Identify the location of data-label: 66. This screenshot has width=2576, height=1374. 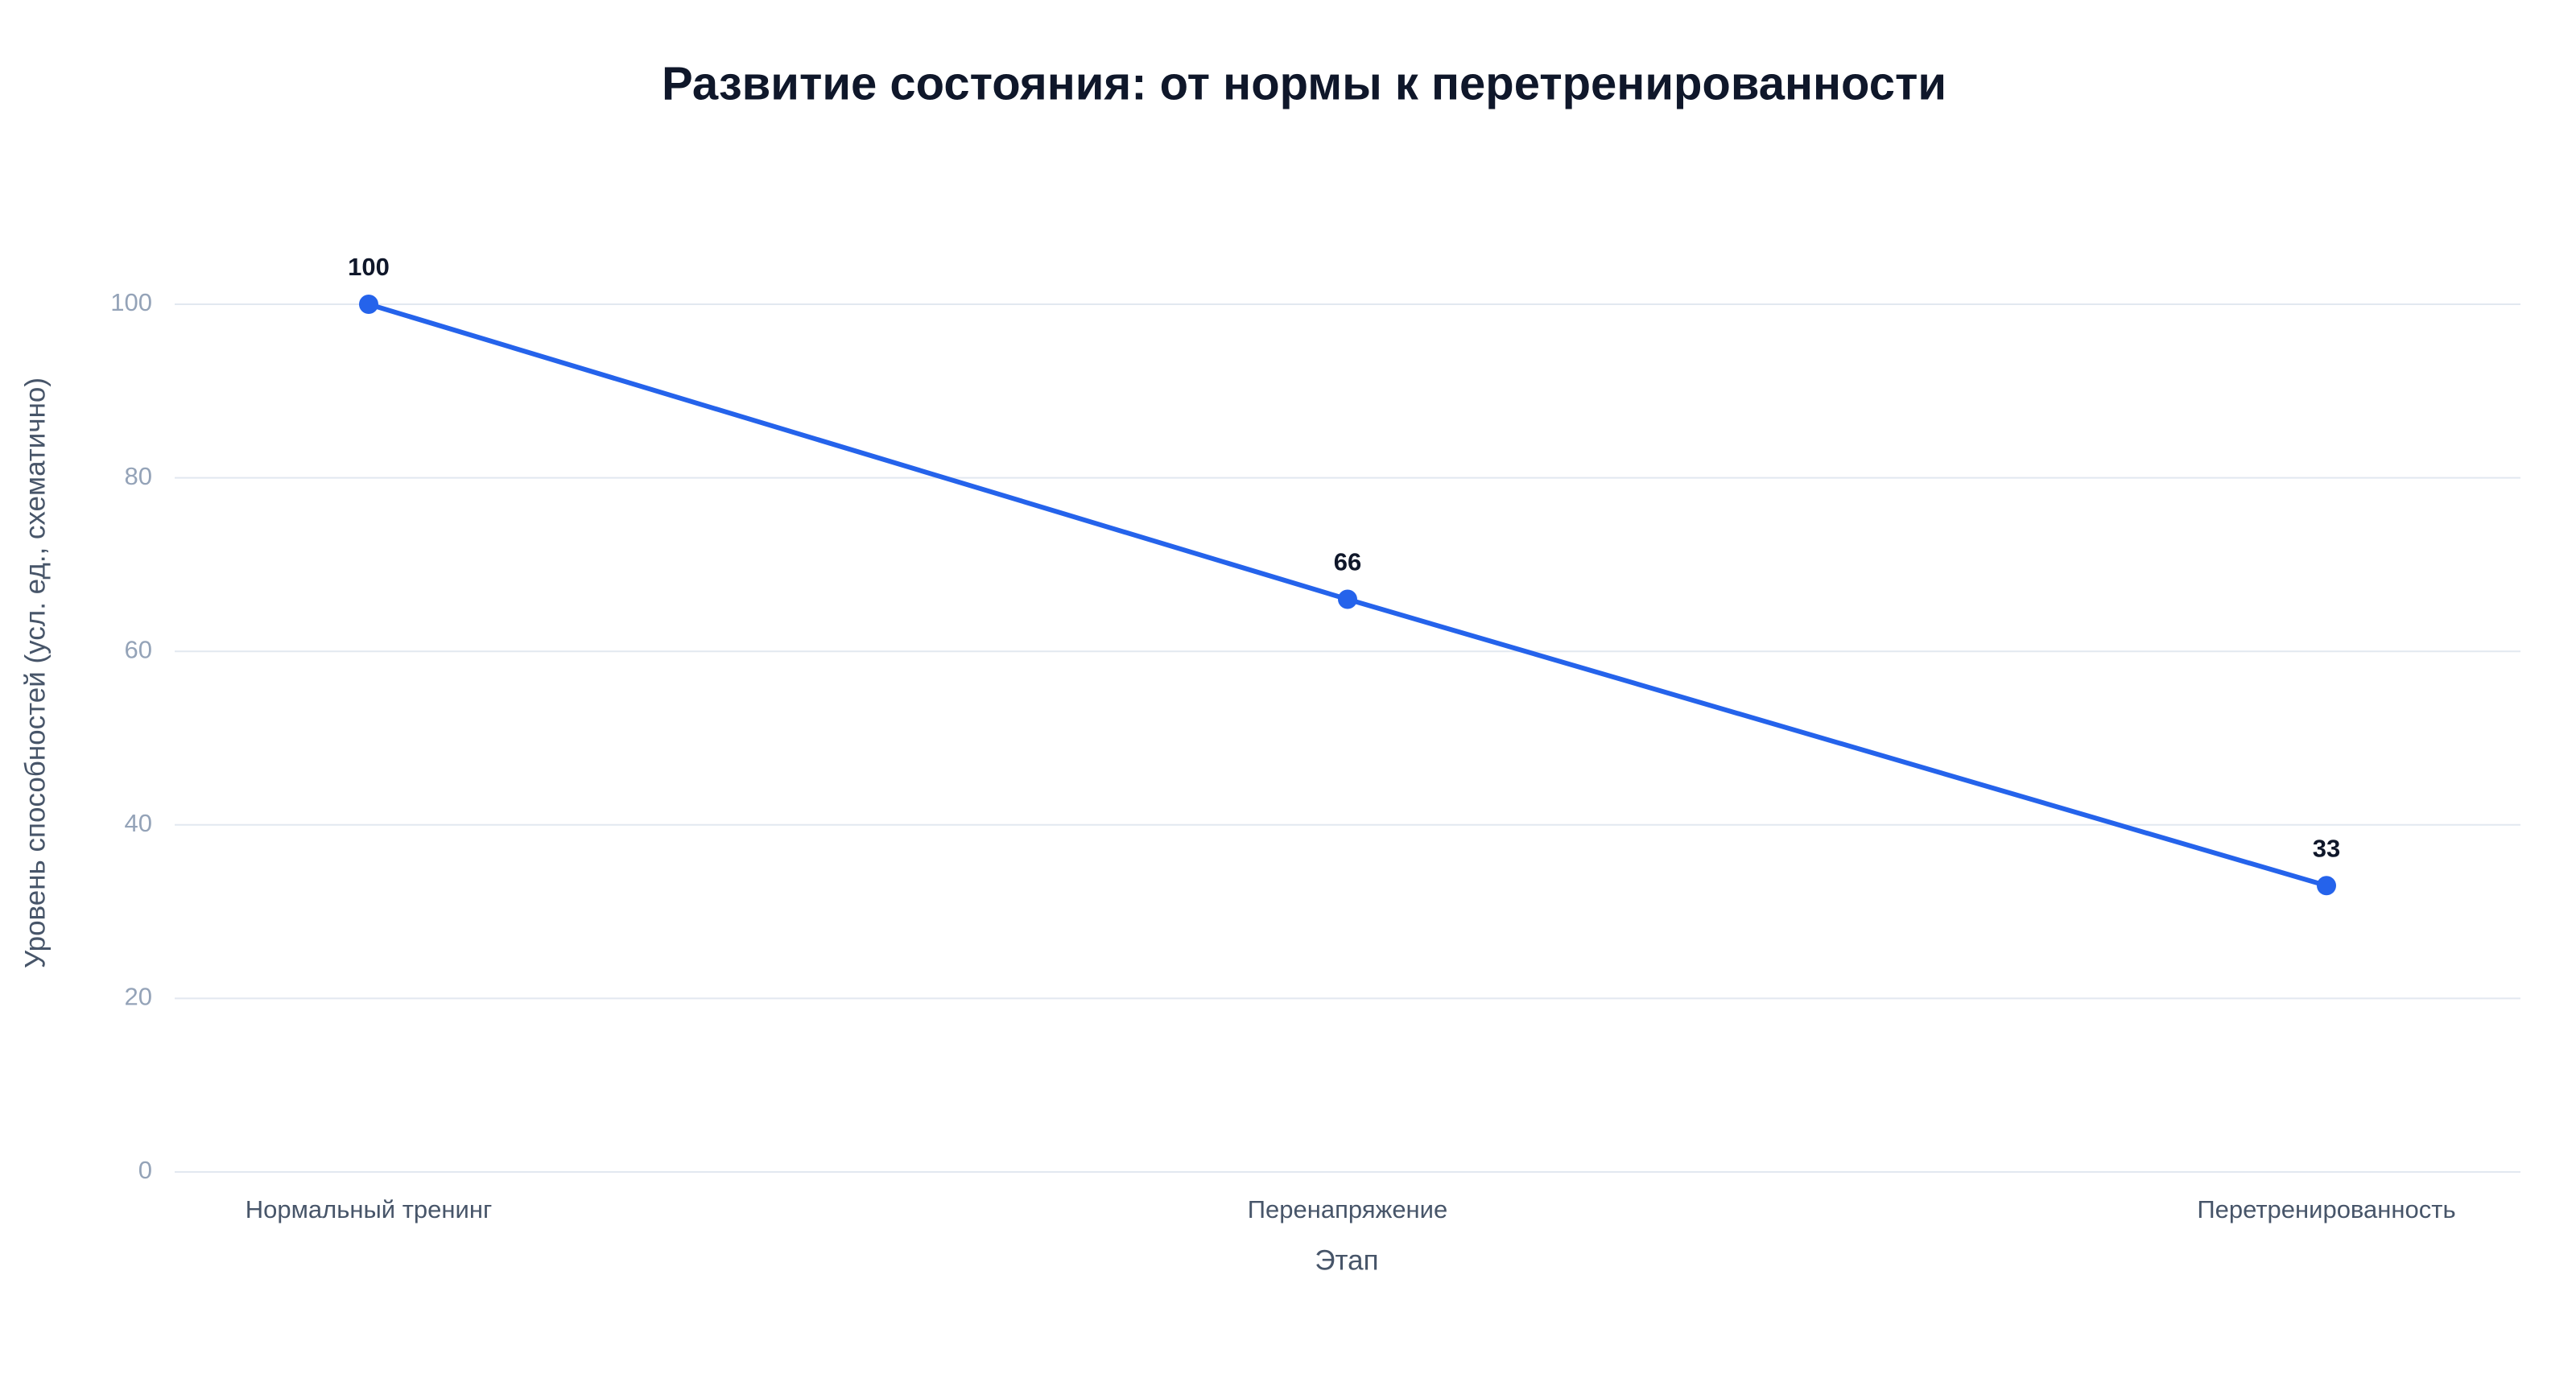
(1347, 562).